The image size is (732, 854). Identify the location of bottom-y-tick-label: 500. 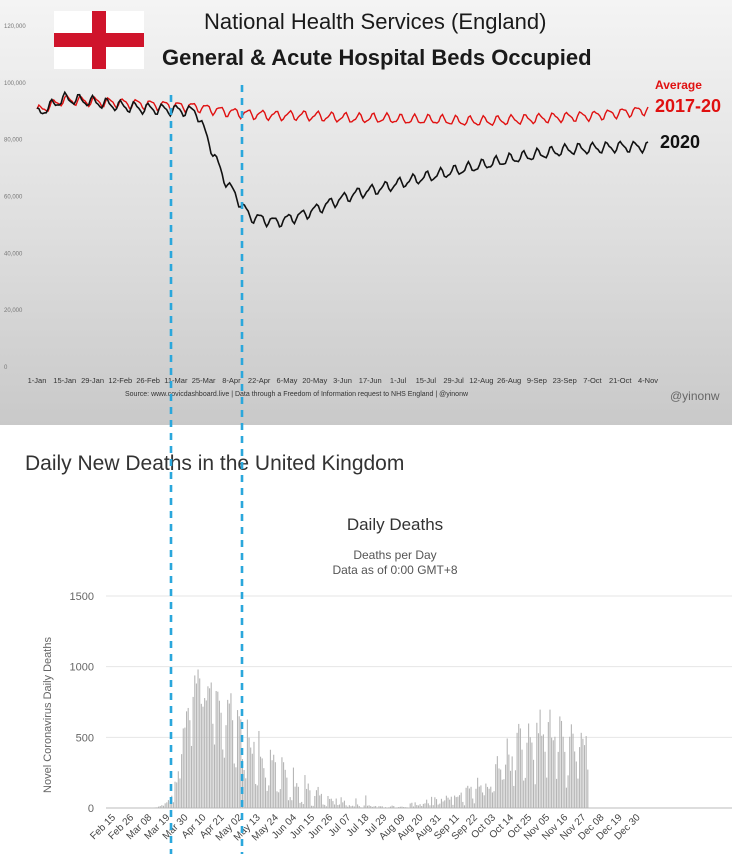
(85, 738).